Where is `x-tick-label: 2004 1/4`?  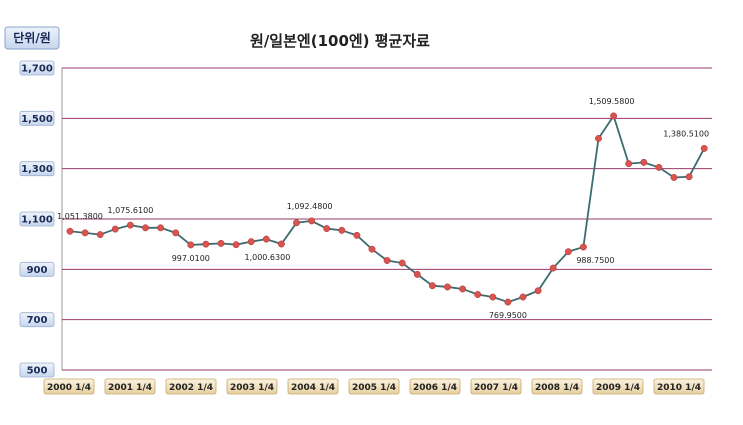 x-tick-label: 2004 1/4 is located at coordinates (313, 388).